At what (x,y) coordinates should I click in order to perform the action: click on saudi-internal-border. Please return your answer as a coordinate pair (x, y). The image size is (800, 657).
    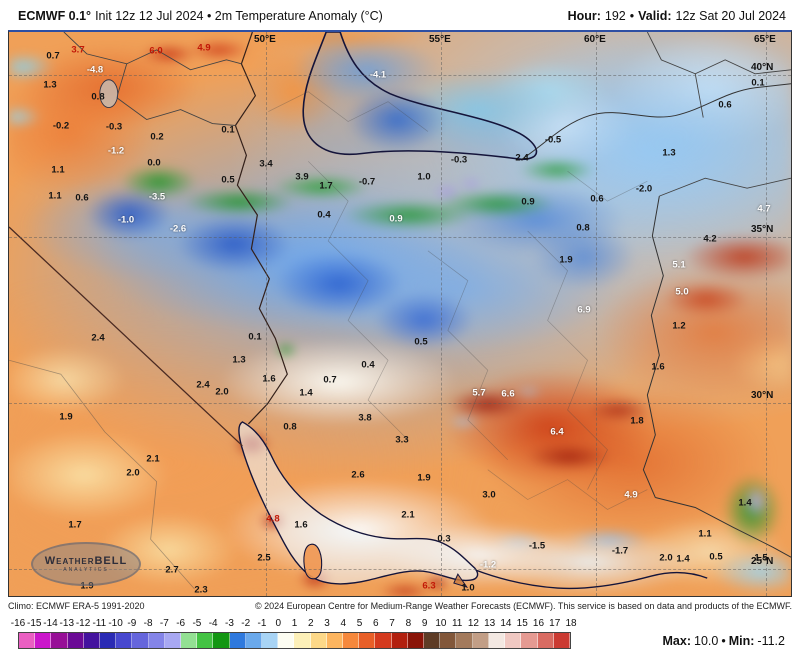
    Looking at the image, I should click on (102, 474).